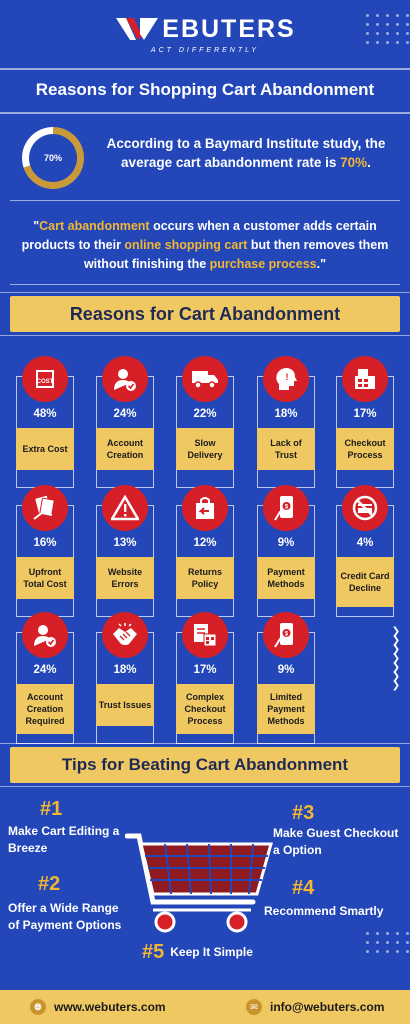  I want to click on reason-label: Payment Methods, so click(286, 578).